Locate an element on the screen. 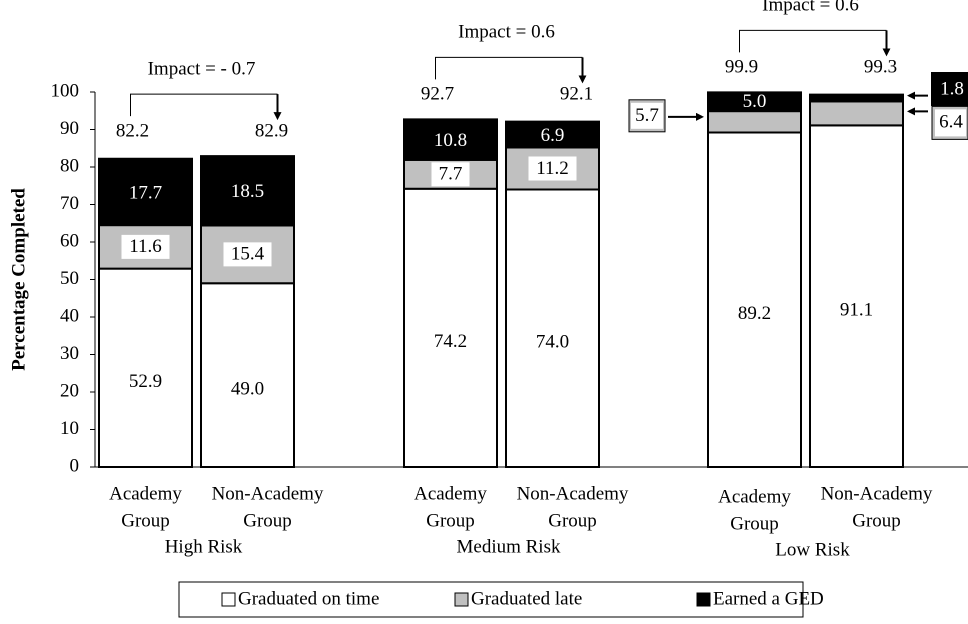 Image resolution: width=968 pixels, height=624 pixels. y-tick-label: 40 is located at coordinates (69, 315).